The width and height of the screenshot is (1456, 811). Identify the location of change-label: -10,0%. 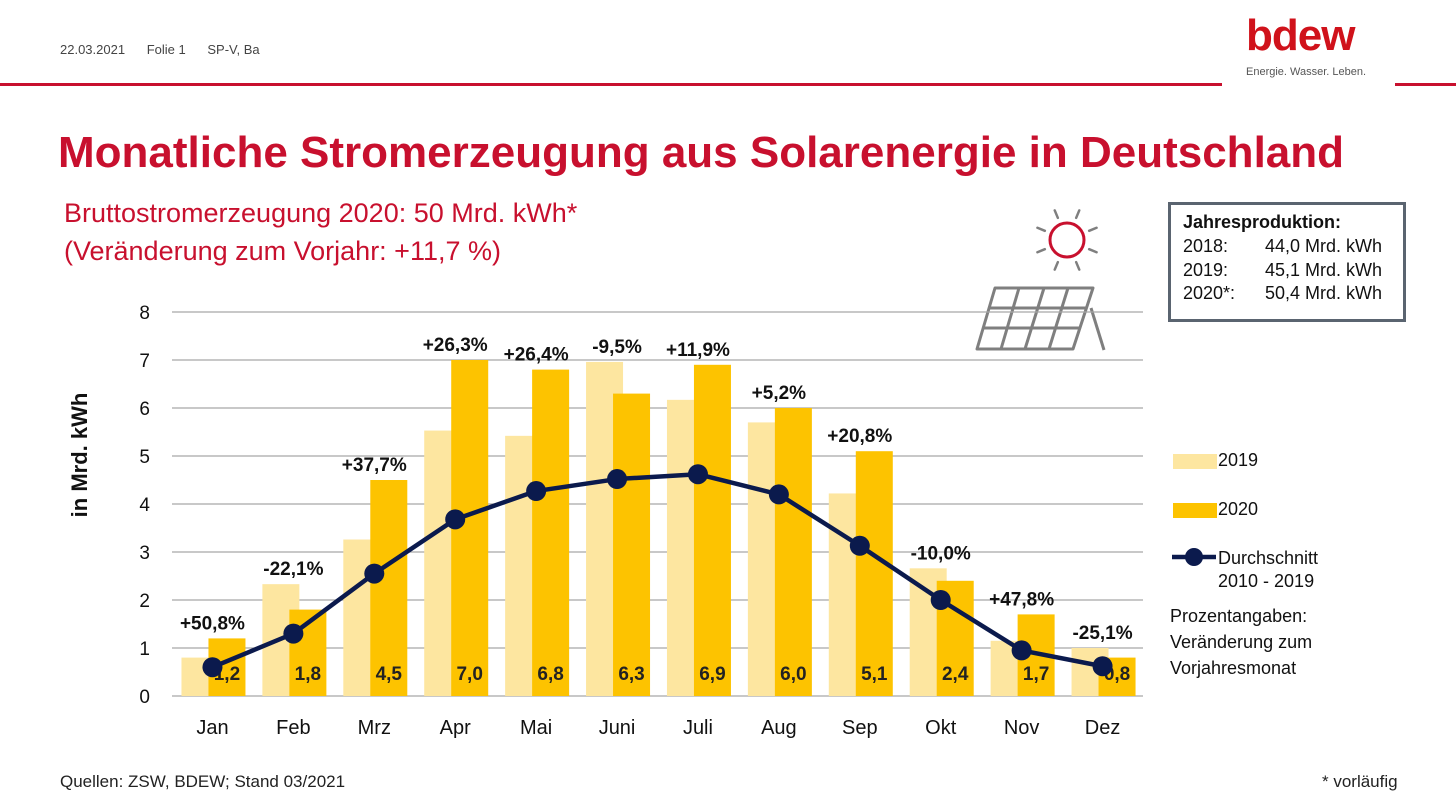
(941, 553).